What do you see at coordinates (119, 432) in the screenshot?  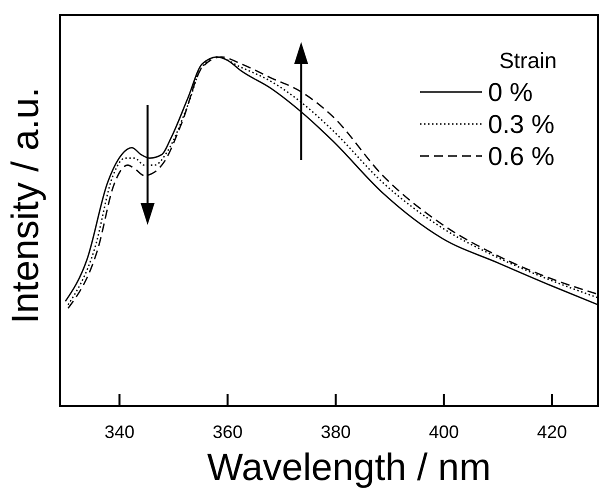 I see `x-tick-label: 340` at bounding box center [119, 432].